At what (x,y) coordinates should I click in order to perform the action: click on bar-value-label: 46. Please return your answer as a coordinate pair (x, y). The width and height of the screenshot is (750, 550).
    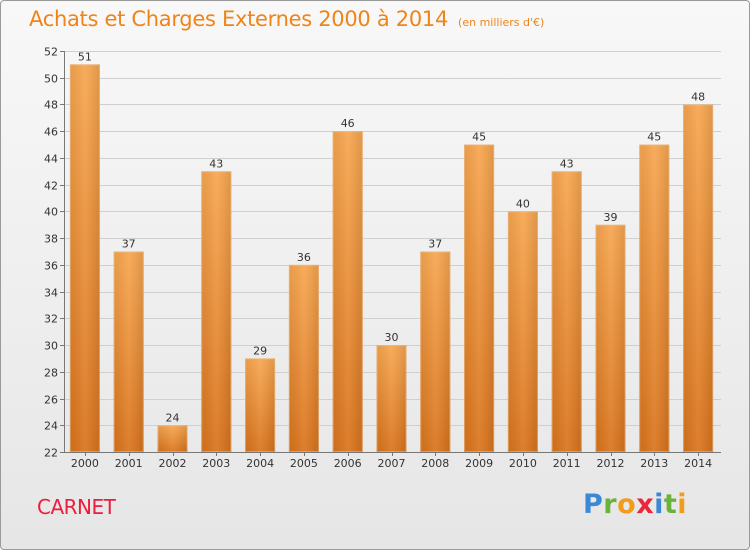
    Looking at the image, I should click on (348, 123).